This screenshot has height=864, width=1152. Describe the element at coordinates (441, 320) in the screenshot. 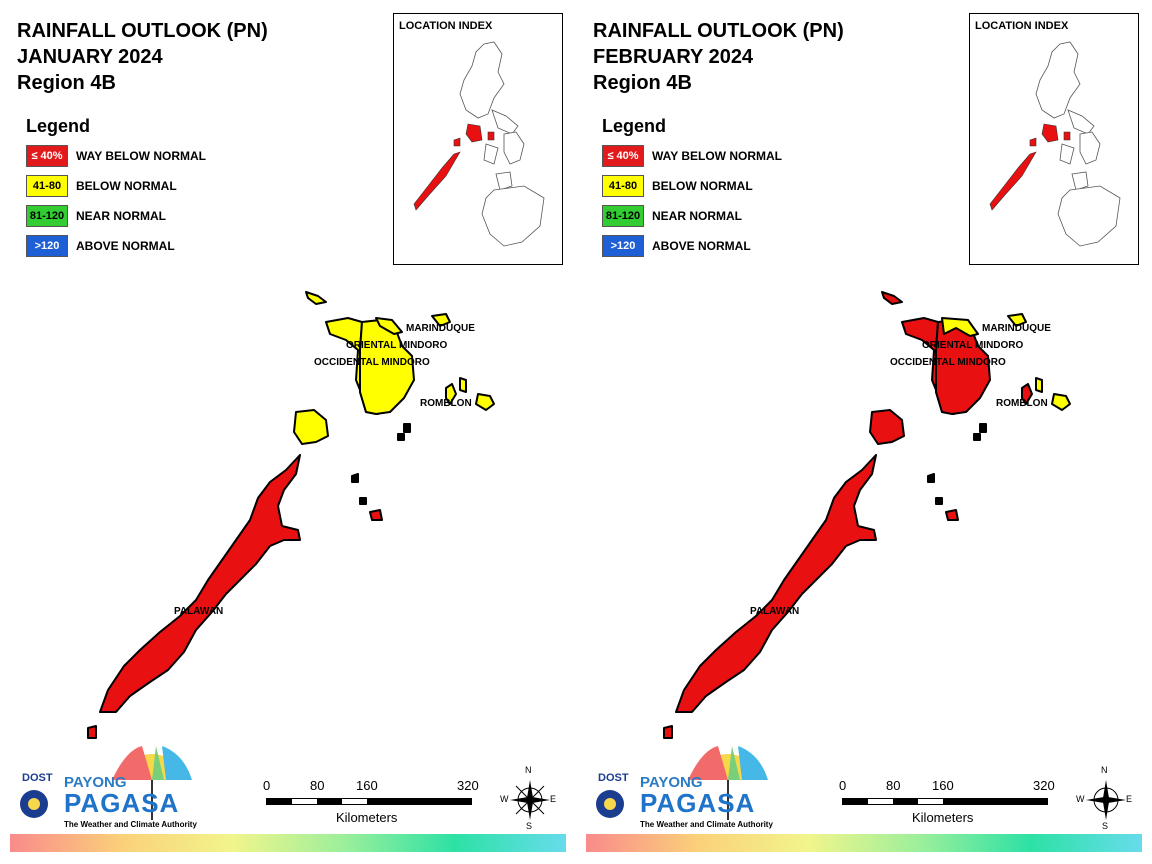

I see `marinduque-shape` at that location.